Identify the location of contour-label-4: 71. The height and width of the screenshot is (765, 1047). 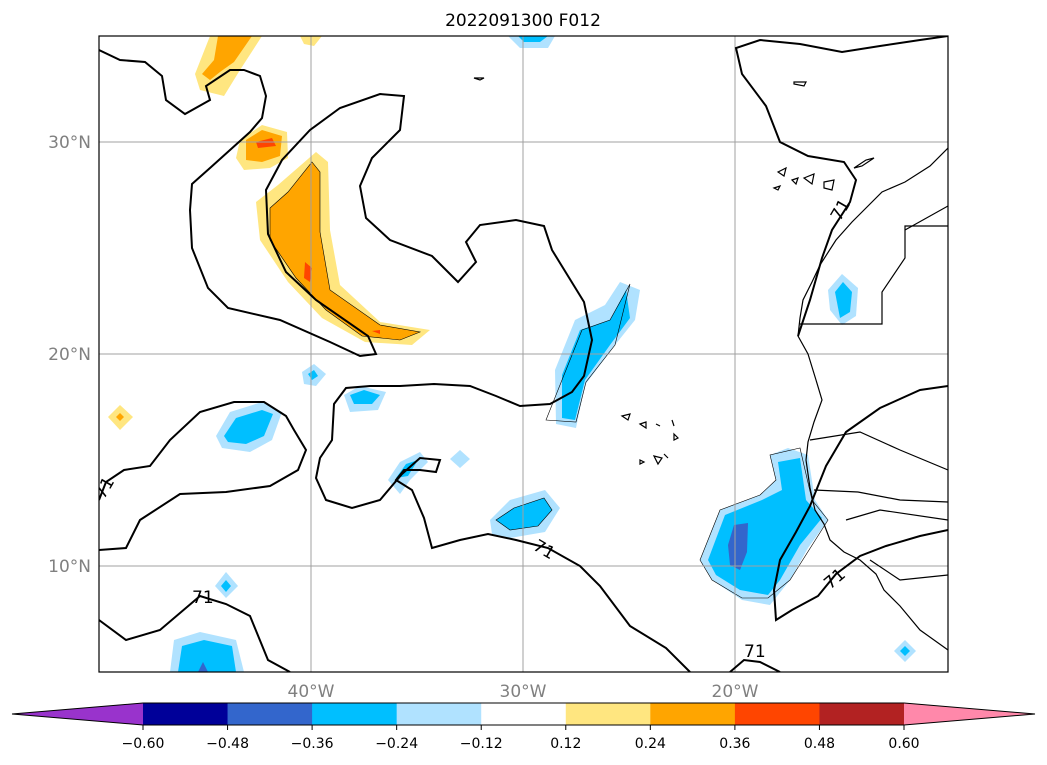
(834, 579).